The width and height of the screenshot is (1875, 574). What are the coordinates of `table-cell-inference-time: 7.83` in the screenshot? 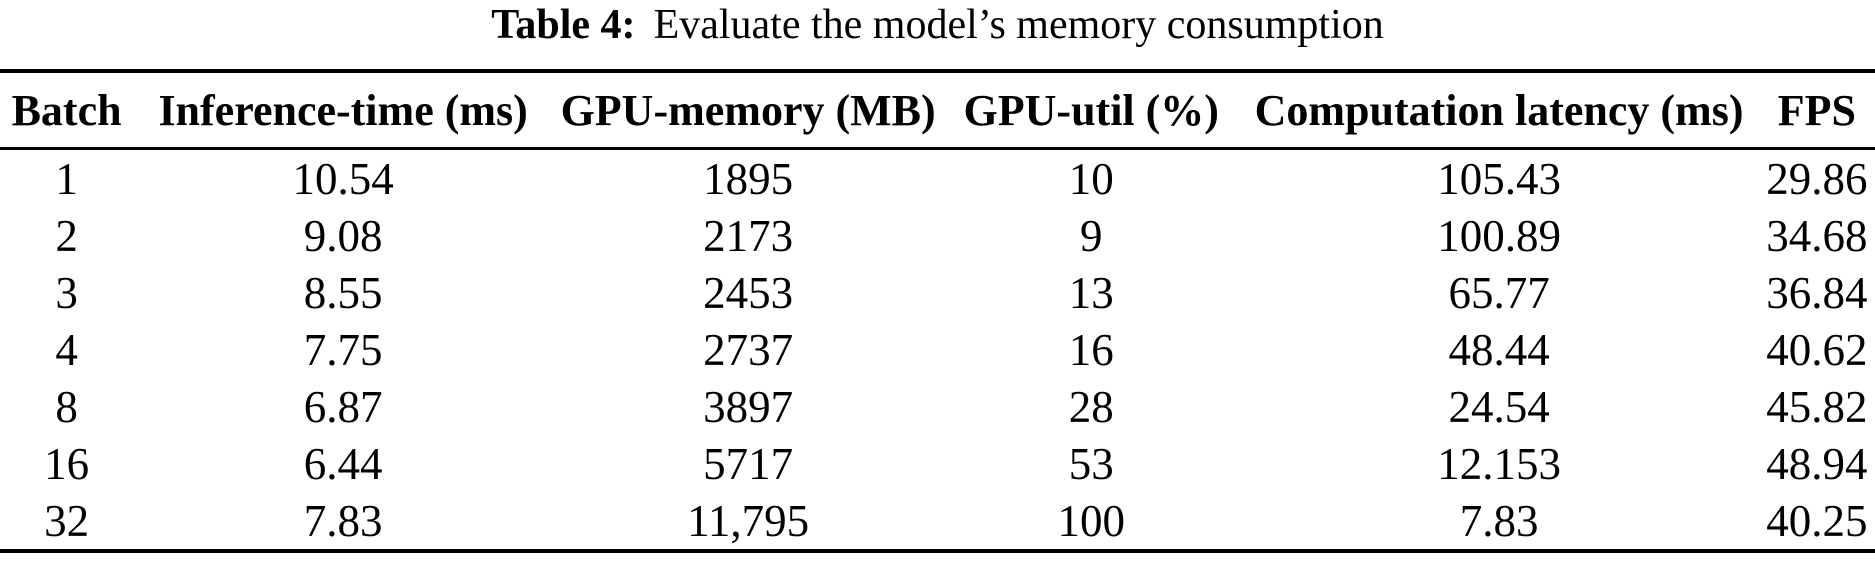 It's located at (343, 520).